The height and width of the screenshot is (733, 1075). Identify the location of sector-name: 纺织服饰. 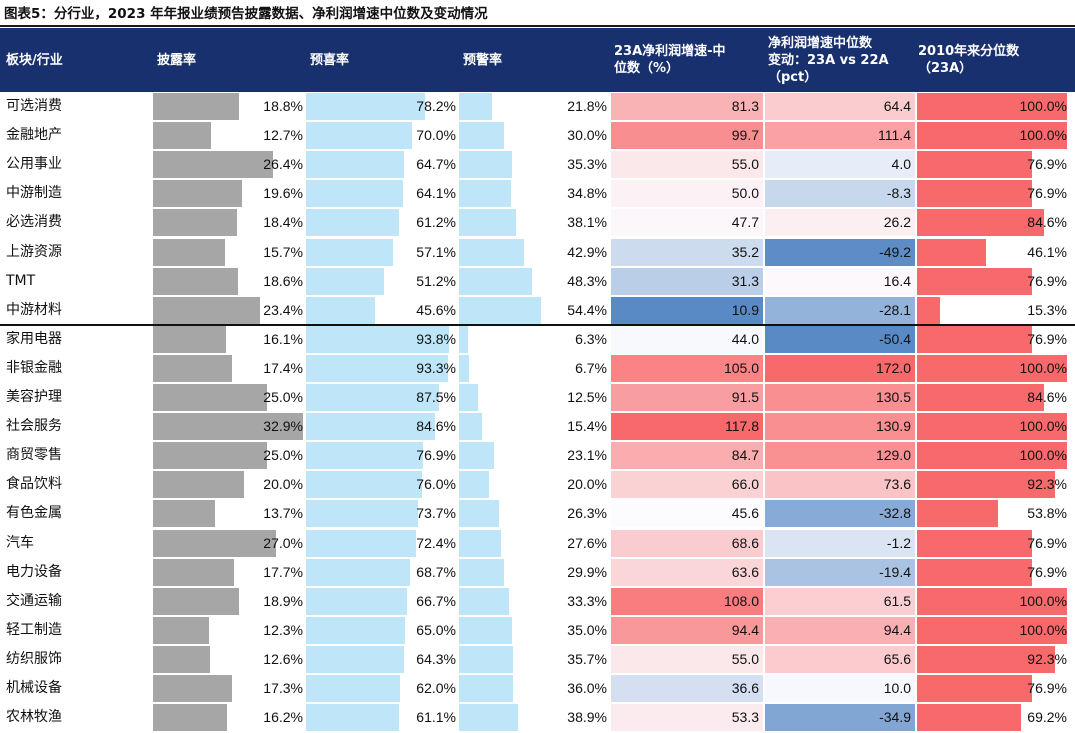
(34, 658).